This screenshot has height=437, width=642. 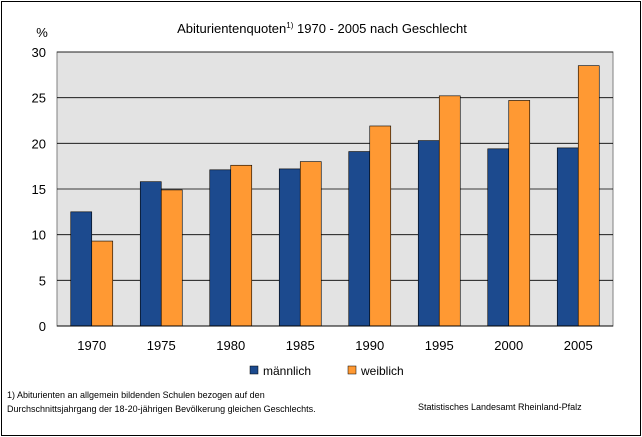 What do you see at coordinates (578, 345) in the screenshot?
I see `x-tick-label-2005: 2005` at bounding box center [578, 345].